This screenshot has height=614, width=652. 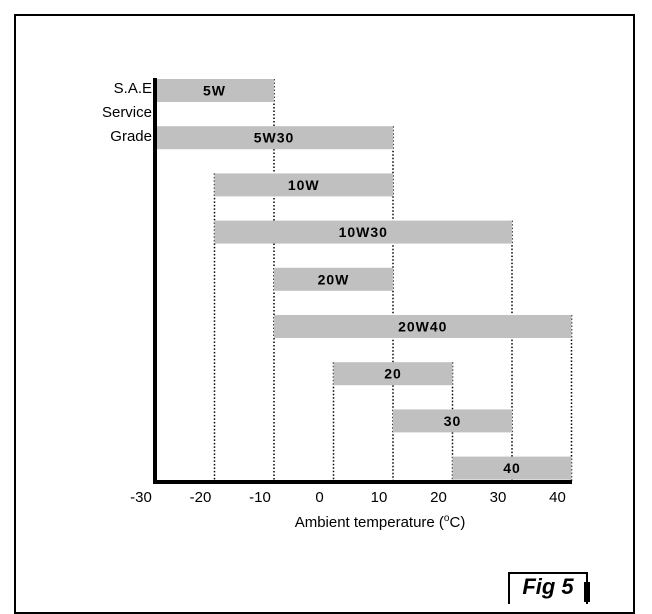 I want to click on bar-10w, so click(x=303, y=185).